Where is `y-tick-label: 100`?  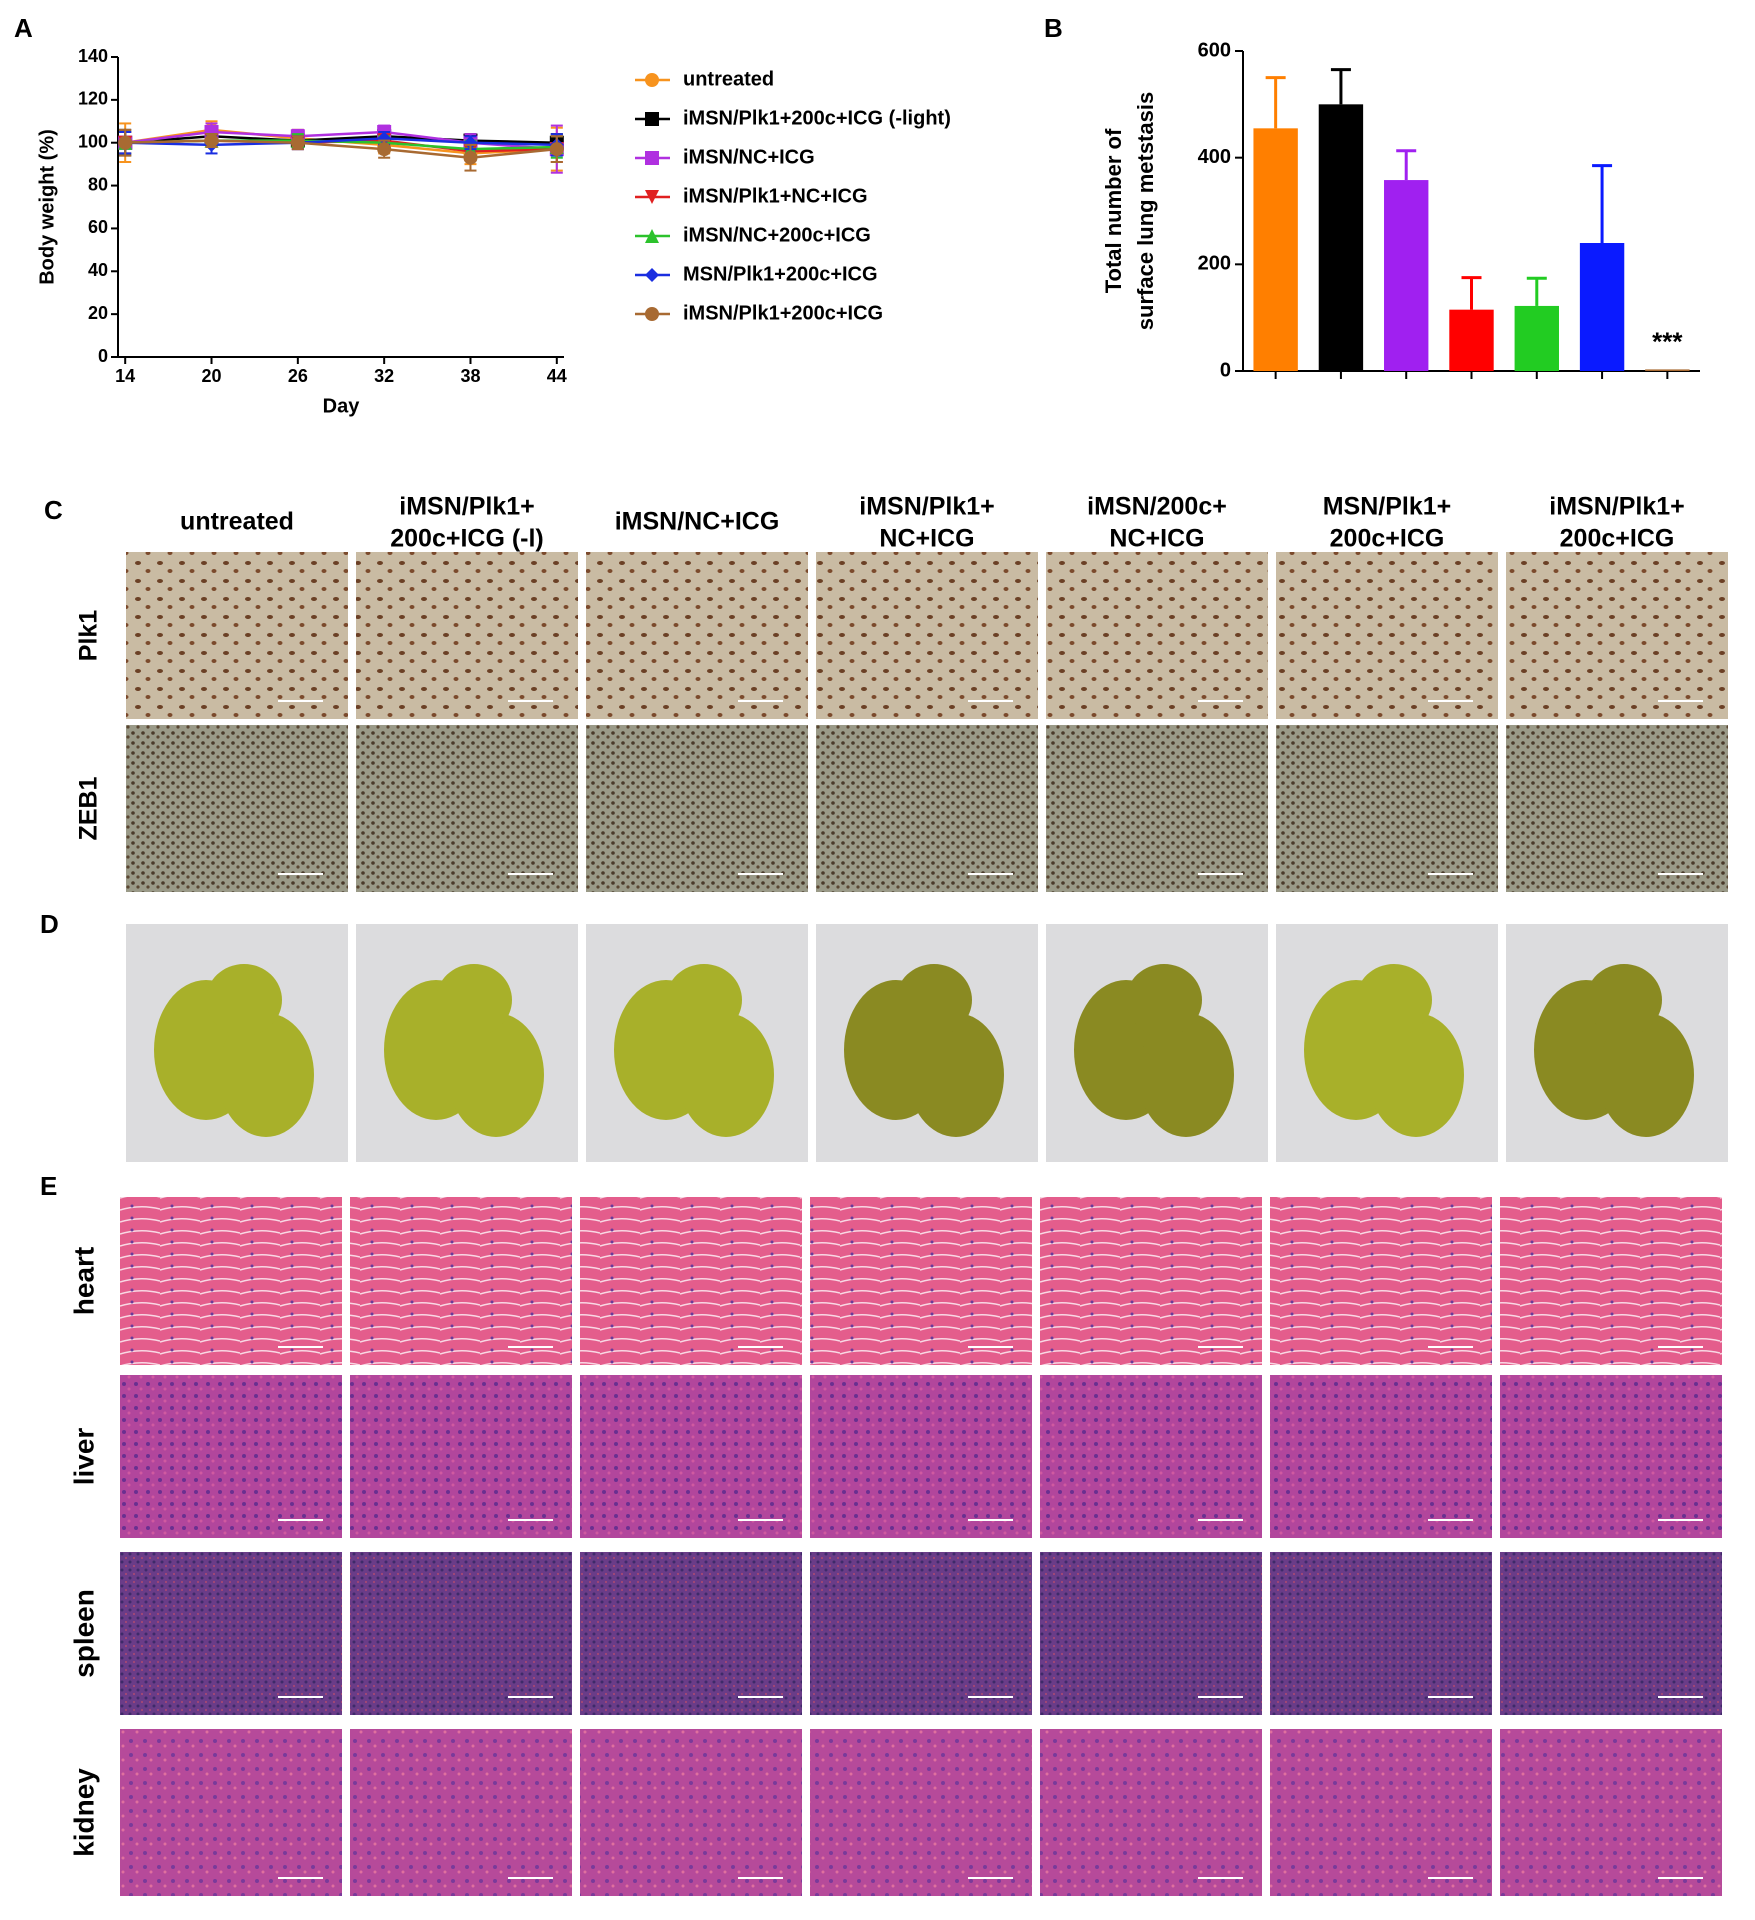
y-tick-label: 100 is located at coordinates (93, 141).